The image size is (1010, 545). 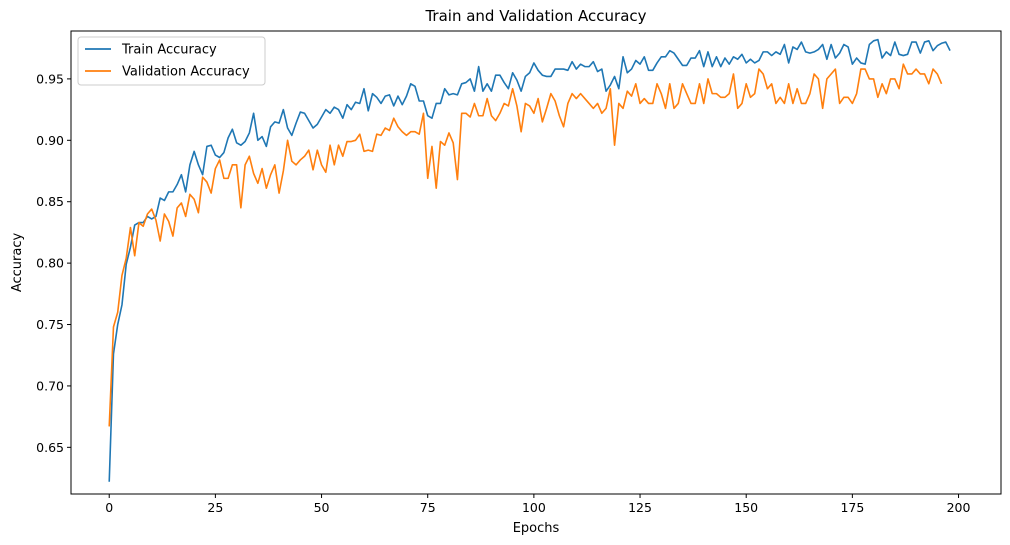 What do you see at coordinates (50, 78) in the screenshot?
I see `y-tick-label: 0.95` at bounding box center [50, 78].